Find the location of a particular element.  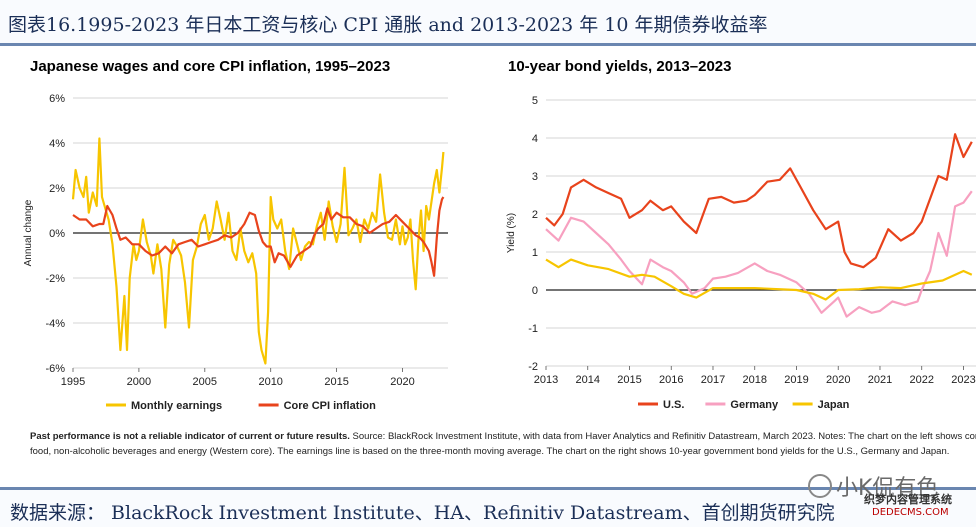

yields-x-tick-label: 2015 is located at coordinates (629, 380).